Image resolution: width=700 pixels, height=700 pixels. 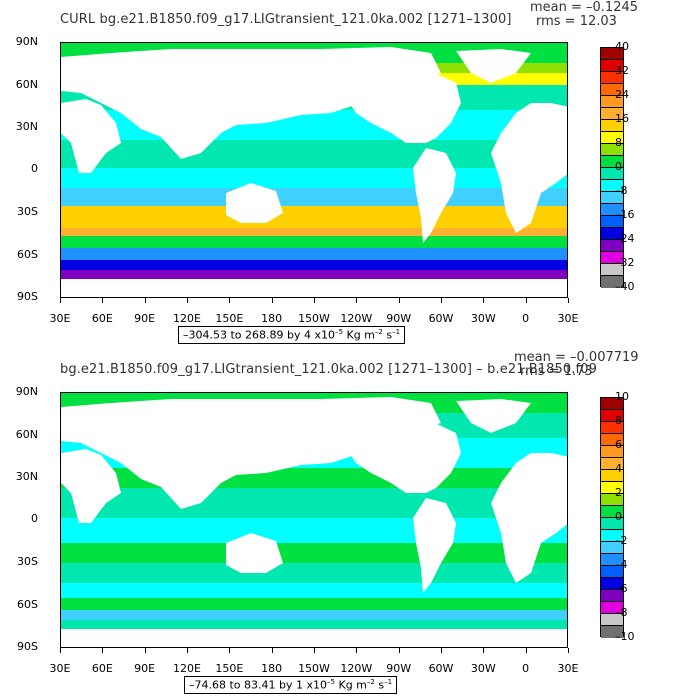 I want to click on range-units: Kg m, so click(x=350, y=685).